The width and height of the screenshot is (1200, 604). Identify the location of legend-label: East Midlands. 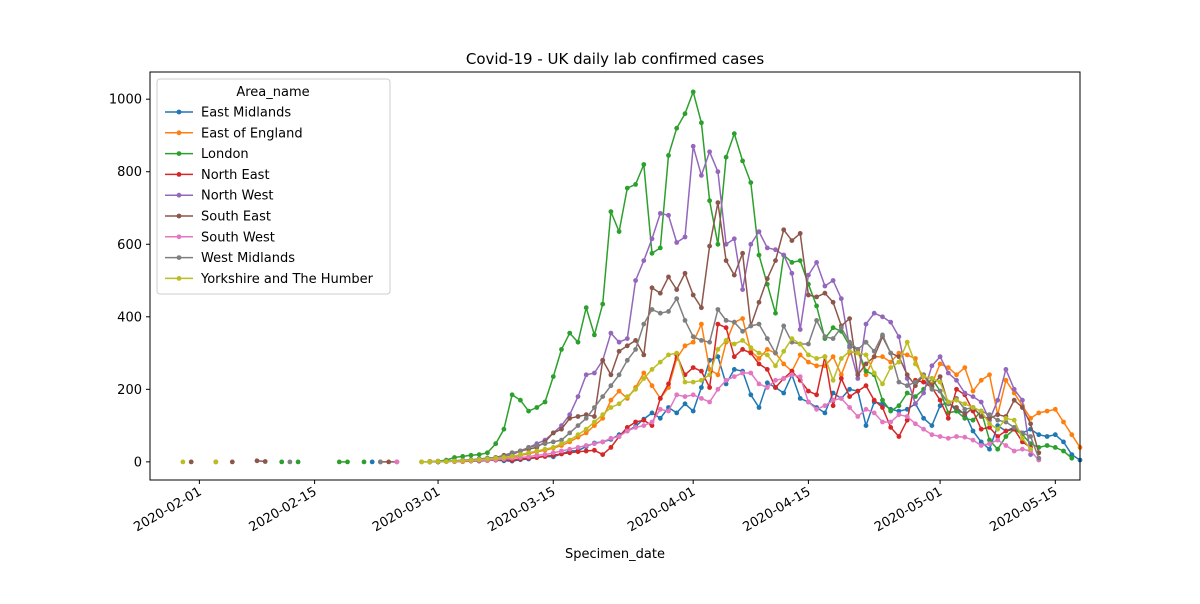
(246, 113).